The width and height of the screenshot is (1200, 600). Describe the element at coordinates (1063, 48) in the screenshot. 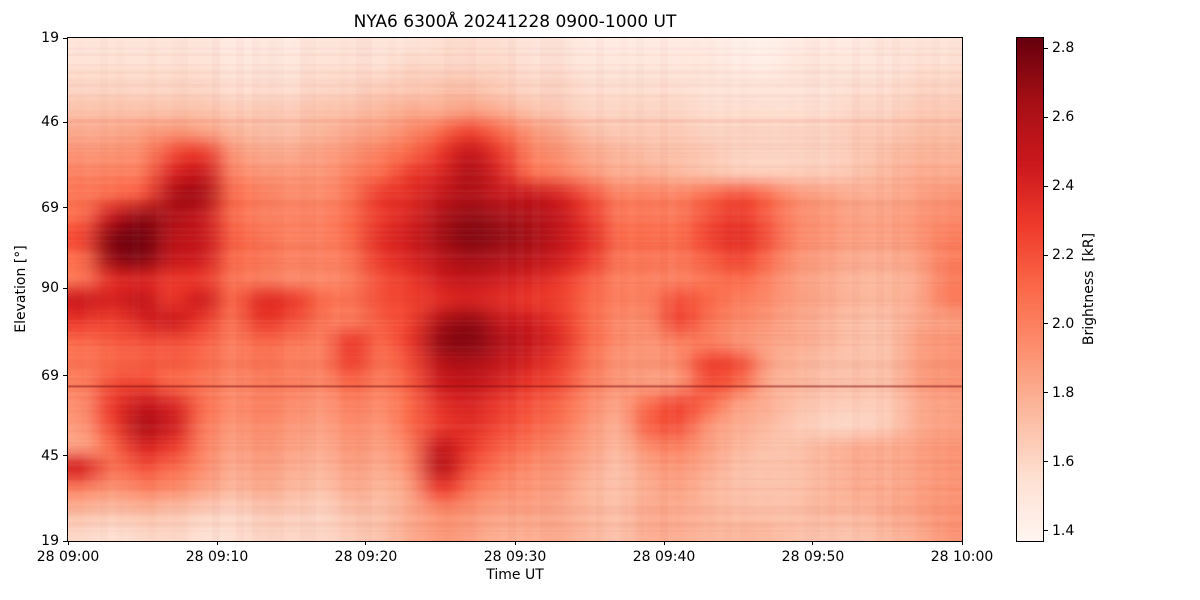

I see `colorbar-tick-label: 2.8` at that location.